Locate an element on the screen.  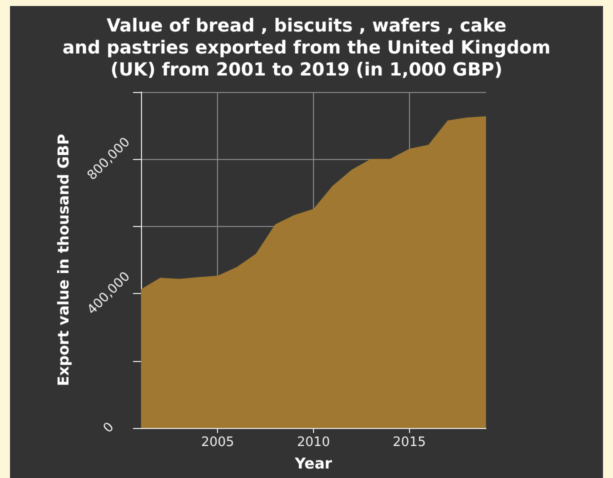
x-tick-label: 2010 is located at coordinates (313, 442).